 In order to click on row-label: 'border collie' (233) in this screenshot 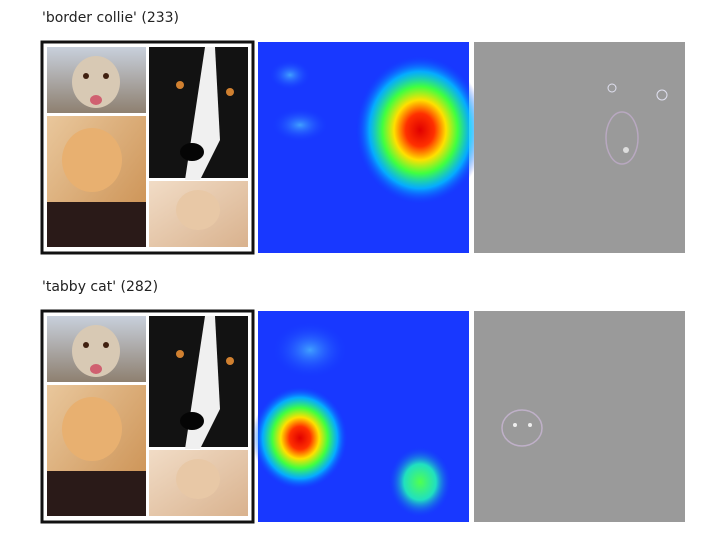, I will do `click(110, 18)`.